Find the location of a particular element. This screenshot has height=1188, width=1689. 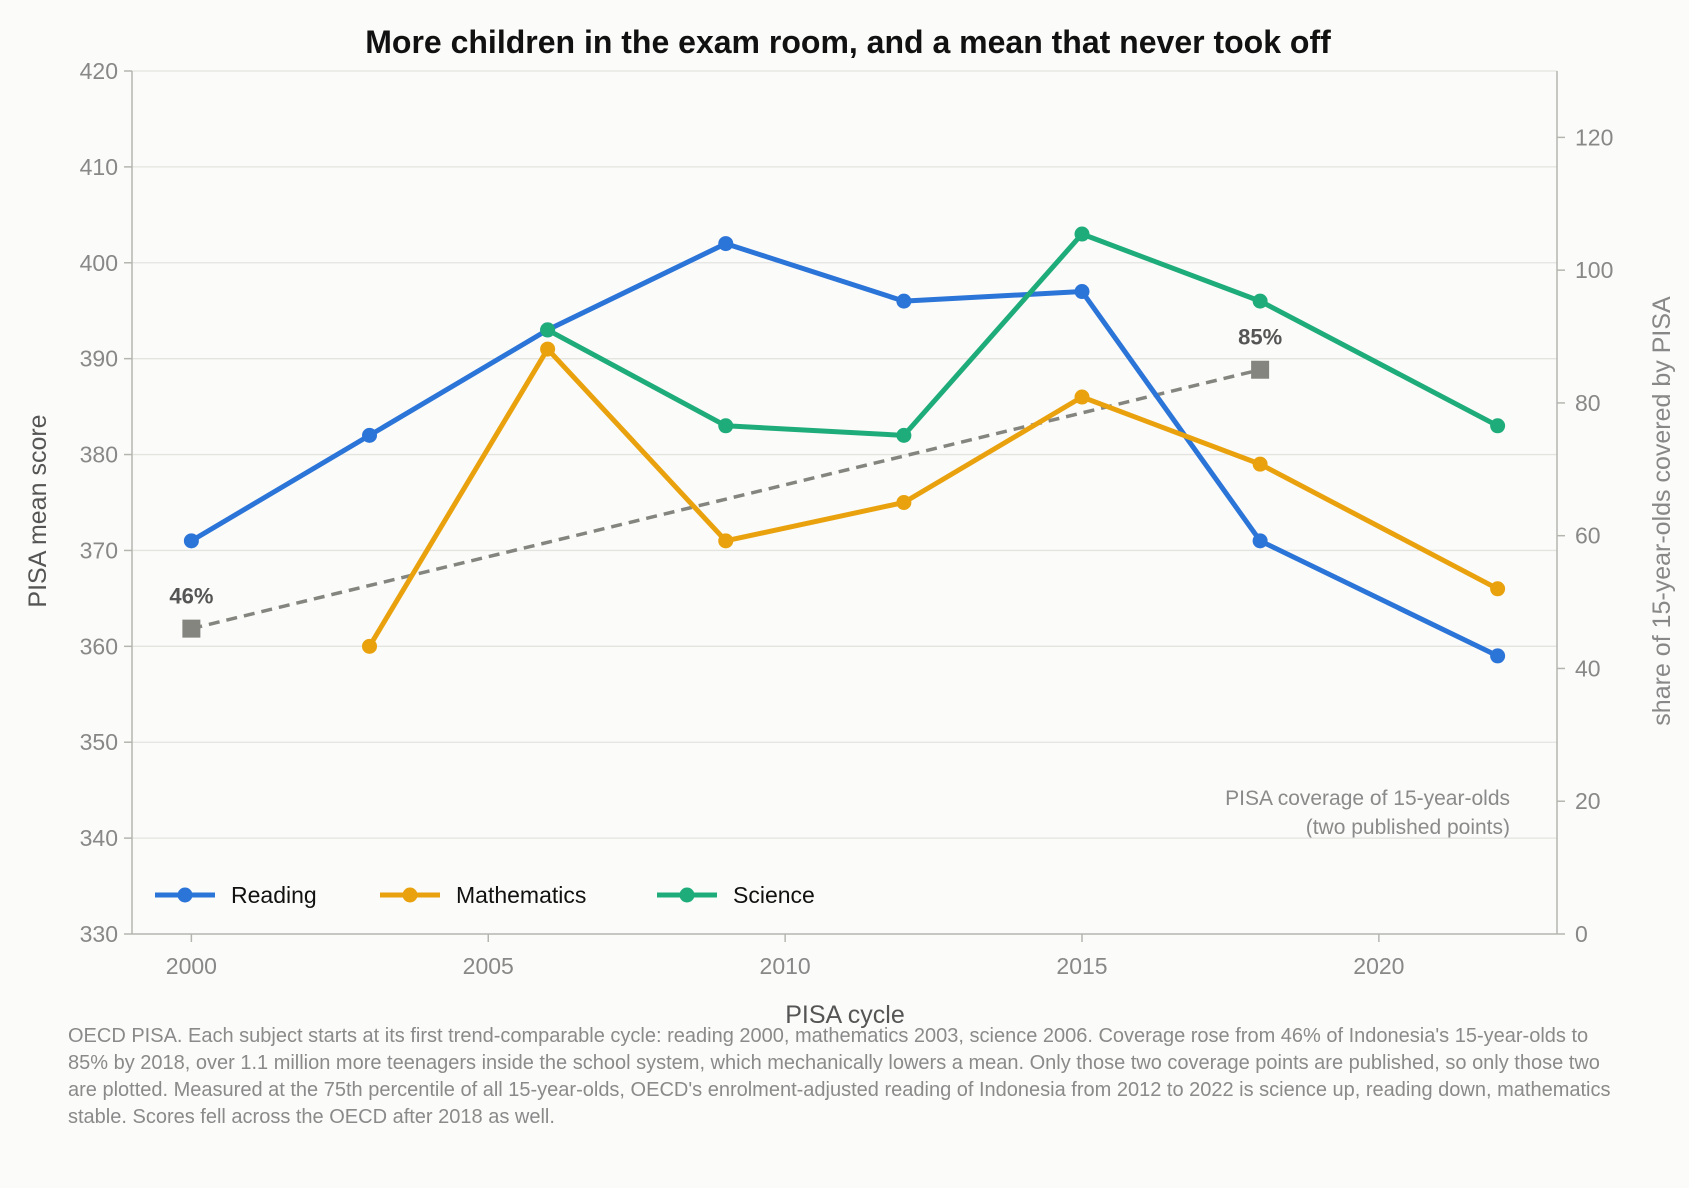

x-tick-label: 2015 is located at coordinates (1081, 966).